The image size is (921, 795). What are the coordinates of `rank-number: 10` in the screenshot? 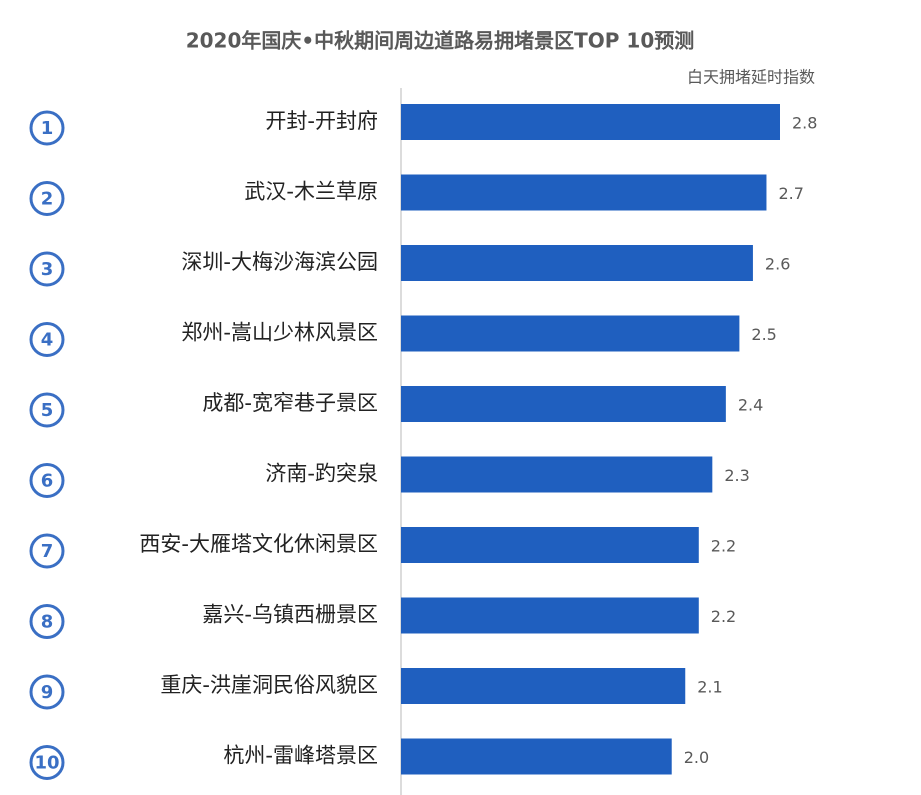 It's located at (46, 763).